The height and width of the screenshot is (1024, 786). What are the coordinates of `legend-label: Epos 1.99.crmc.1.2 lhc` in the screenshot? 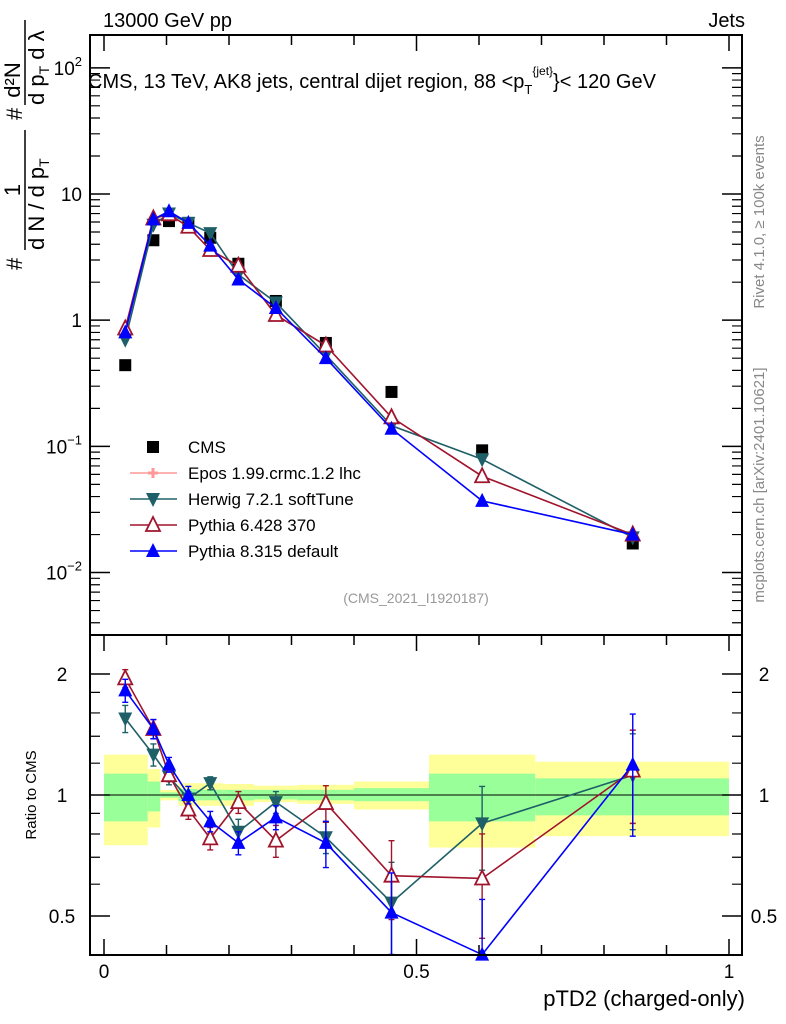 It's located at (274, 473).